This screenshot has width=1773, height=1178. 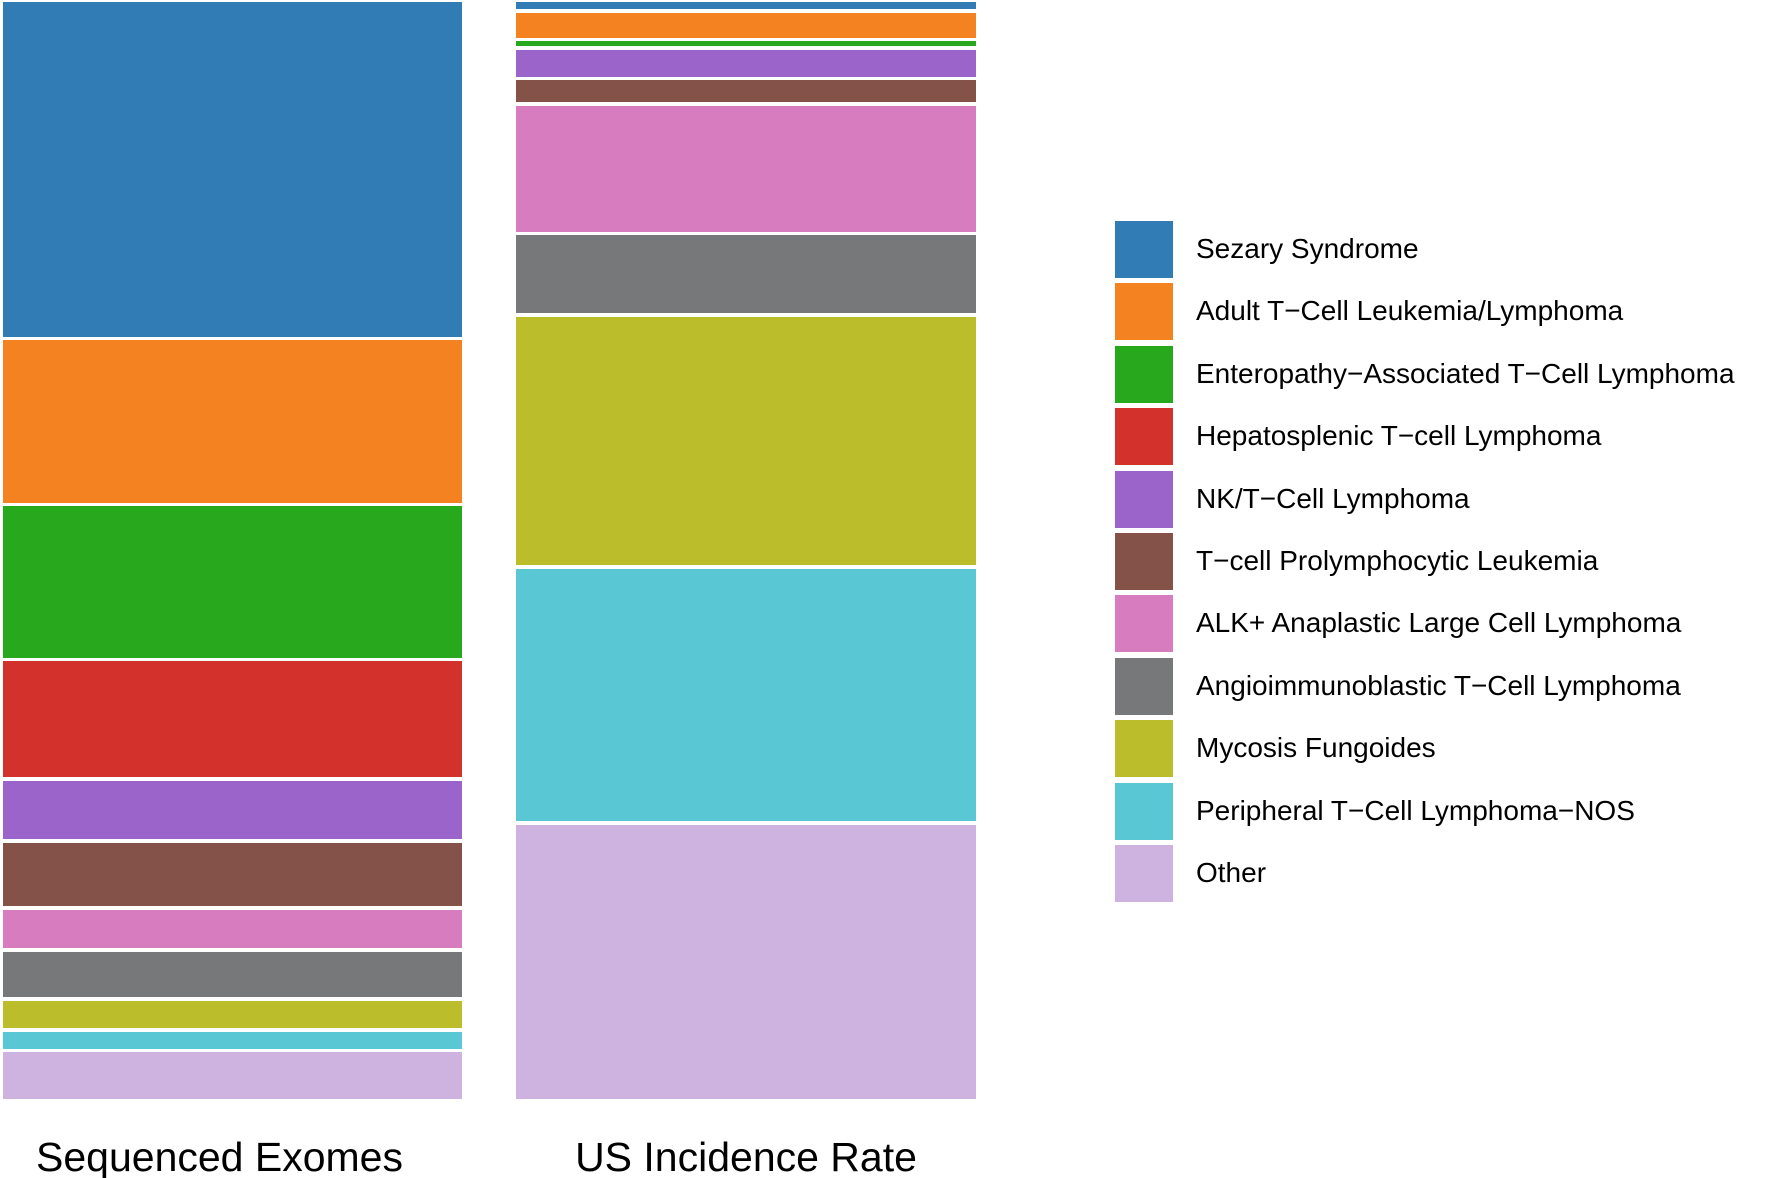 I want to click on legend-label-adult-t-cell-leukemia-lymphoma: Adult T−Cell Leukemia/Lymphoma, so click(x=1410, y=311).